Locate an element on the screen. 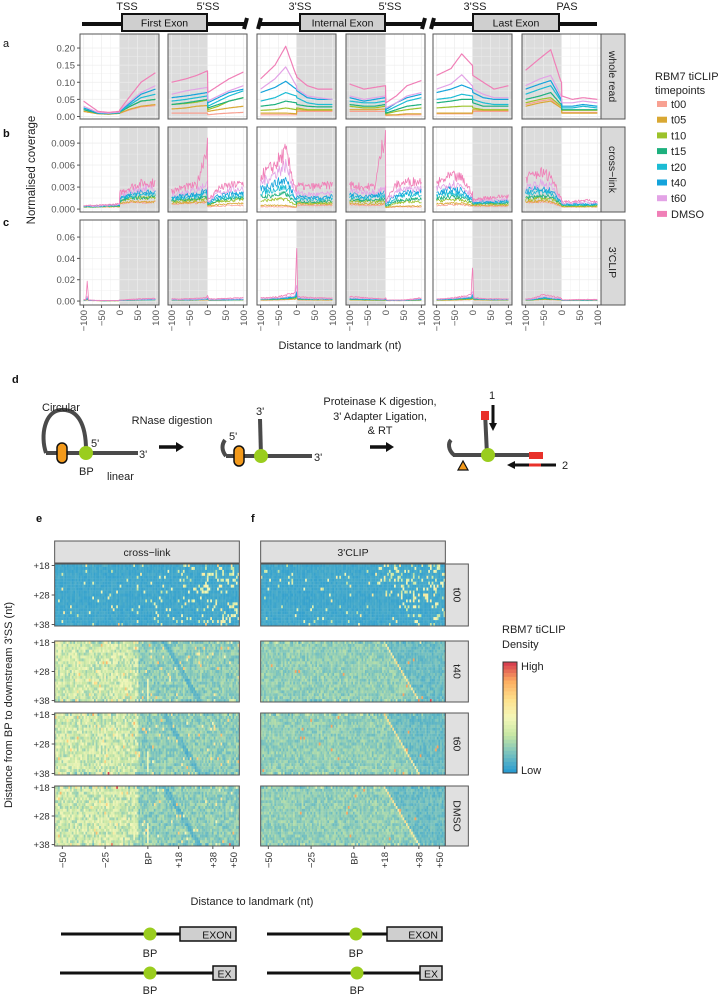  arrow-left-icon is located at coordinates (511, 465).